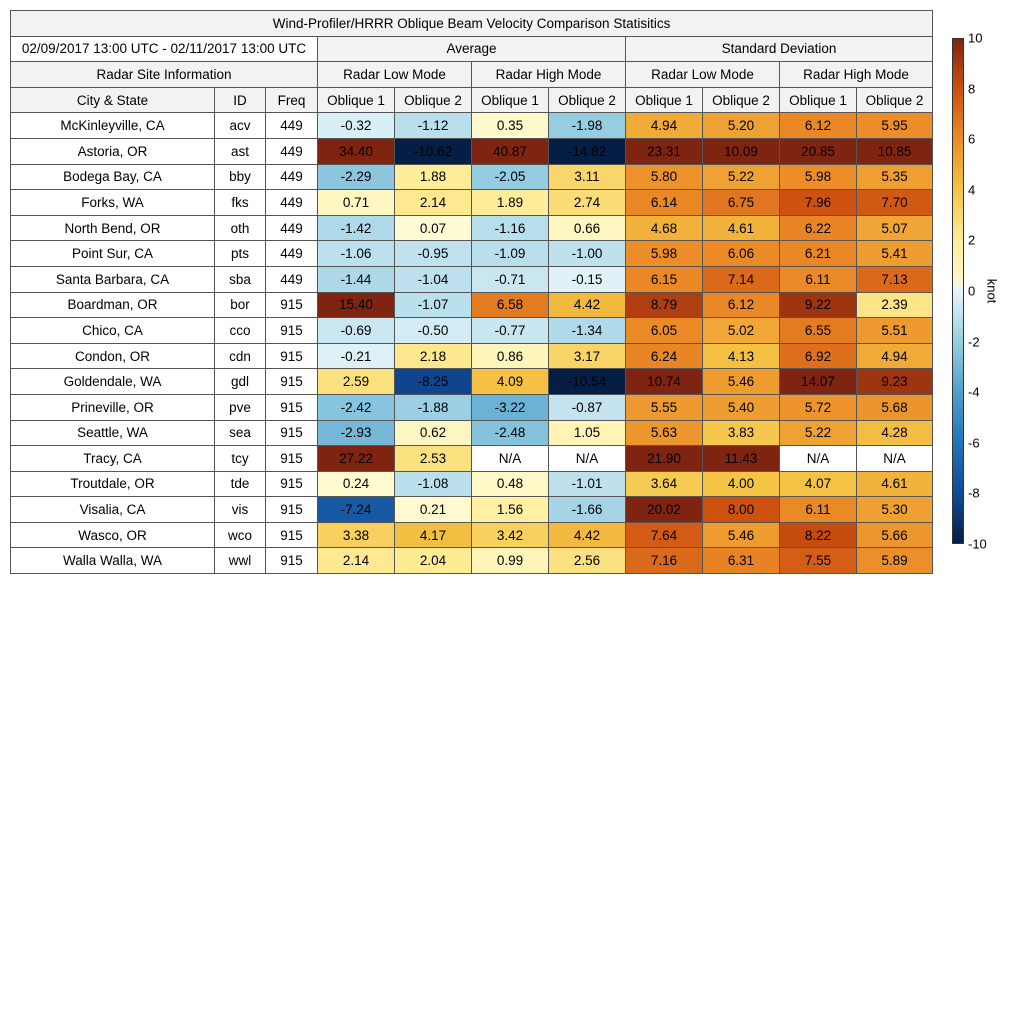 This screenshot has width=1024, height=1024. Describe the element at coordinates (433, 305) in the screenshot. I see `avg-low-oblique2-cell: -1.07` at that location.